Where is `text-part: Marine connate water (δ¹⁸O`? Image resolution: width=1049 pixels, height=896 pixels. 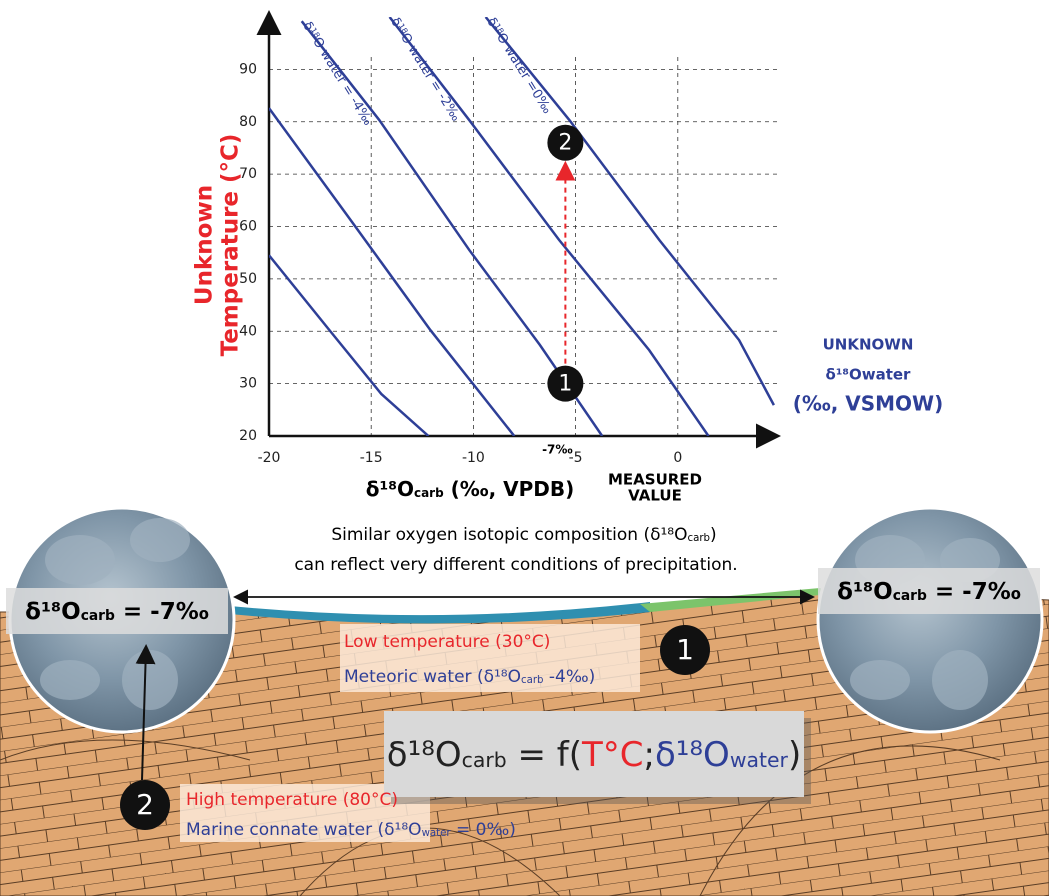
text-part: Marine connate water (δ¹⁸O is located at coordinates (304, 830).